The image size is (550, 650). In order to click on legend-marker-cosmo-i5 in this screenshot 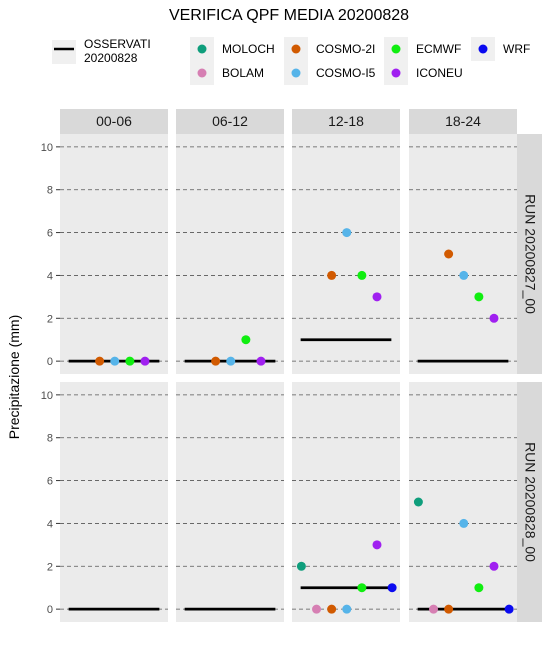, I will do `click(296, 73)`.